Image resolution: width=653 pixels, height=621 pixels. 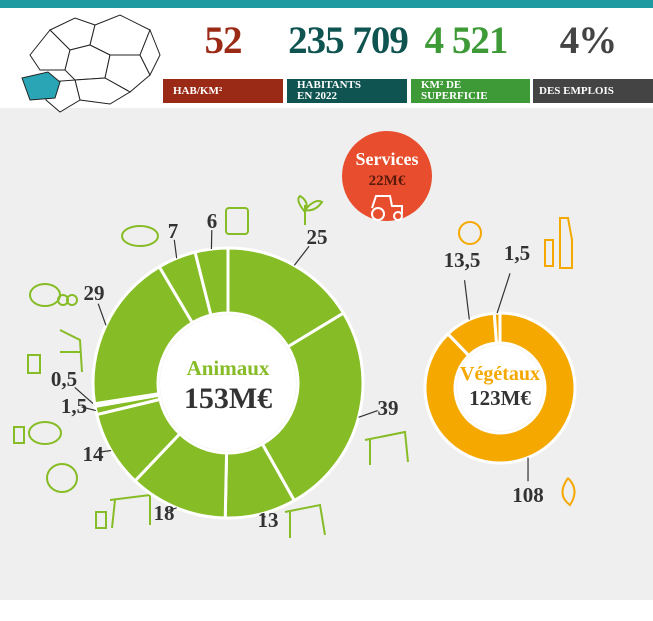 What do you see at coordinates (268, 520) in the screenshot?
I see `value-label: 13` at bounding box center [268, 520].